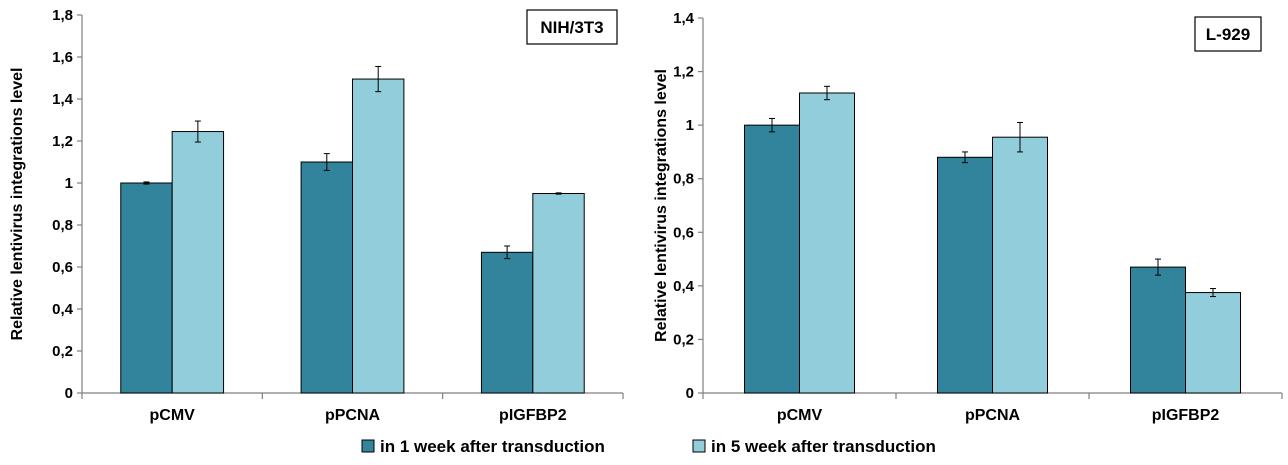 This screenshot has height=465, width=1288. Describe the element at coordinates (368, 446) in the screenshot. I see `legend-swatch-week1` at that location.